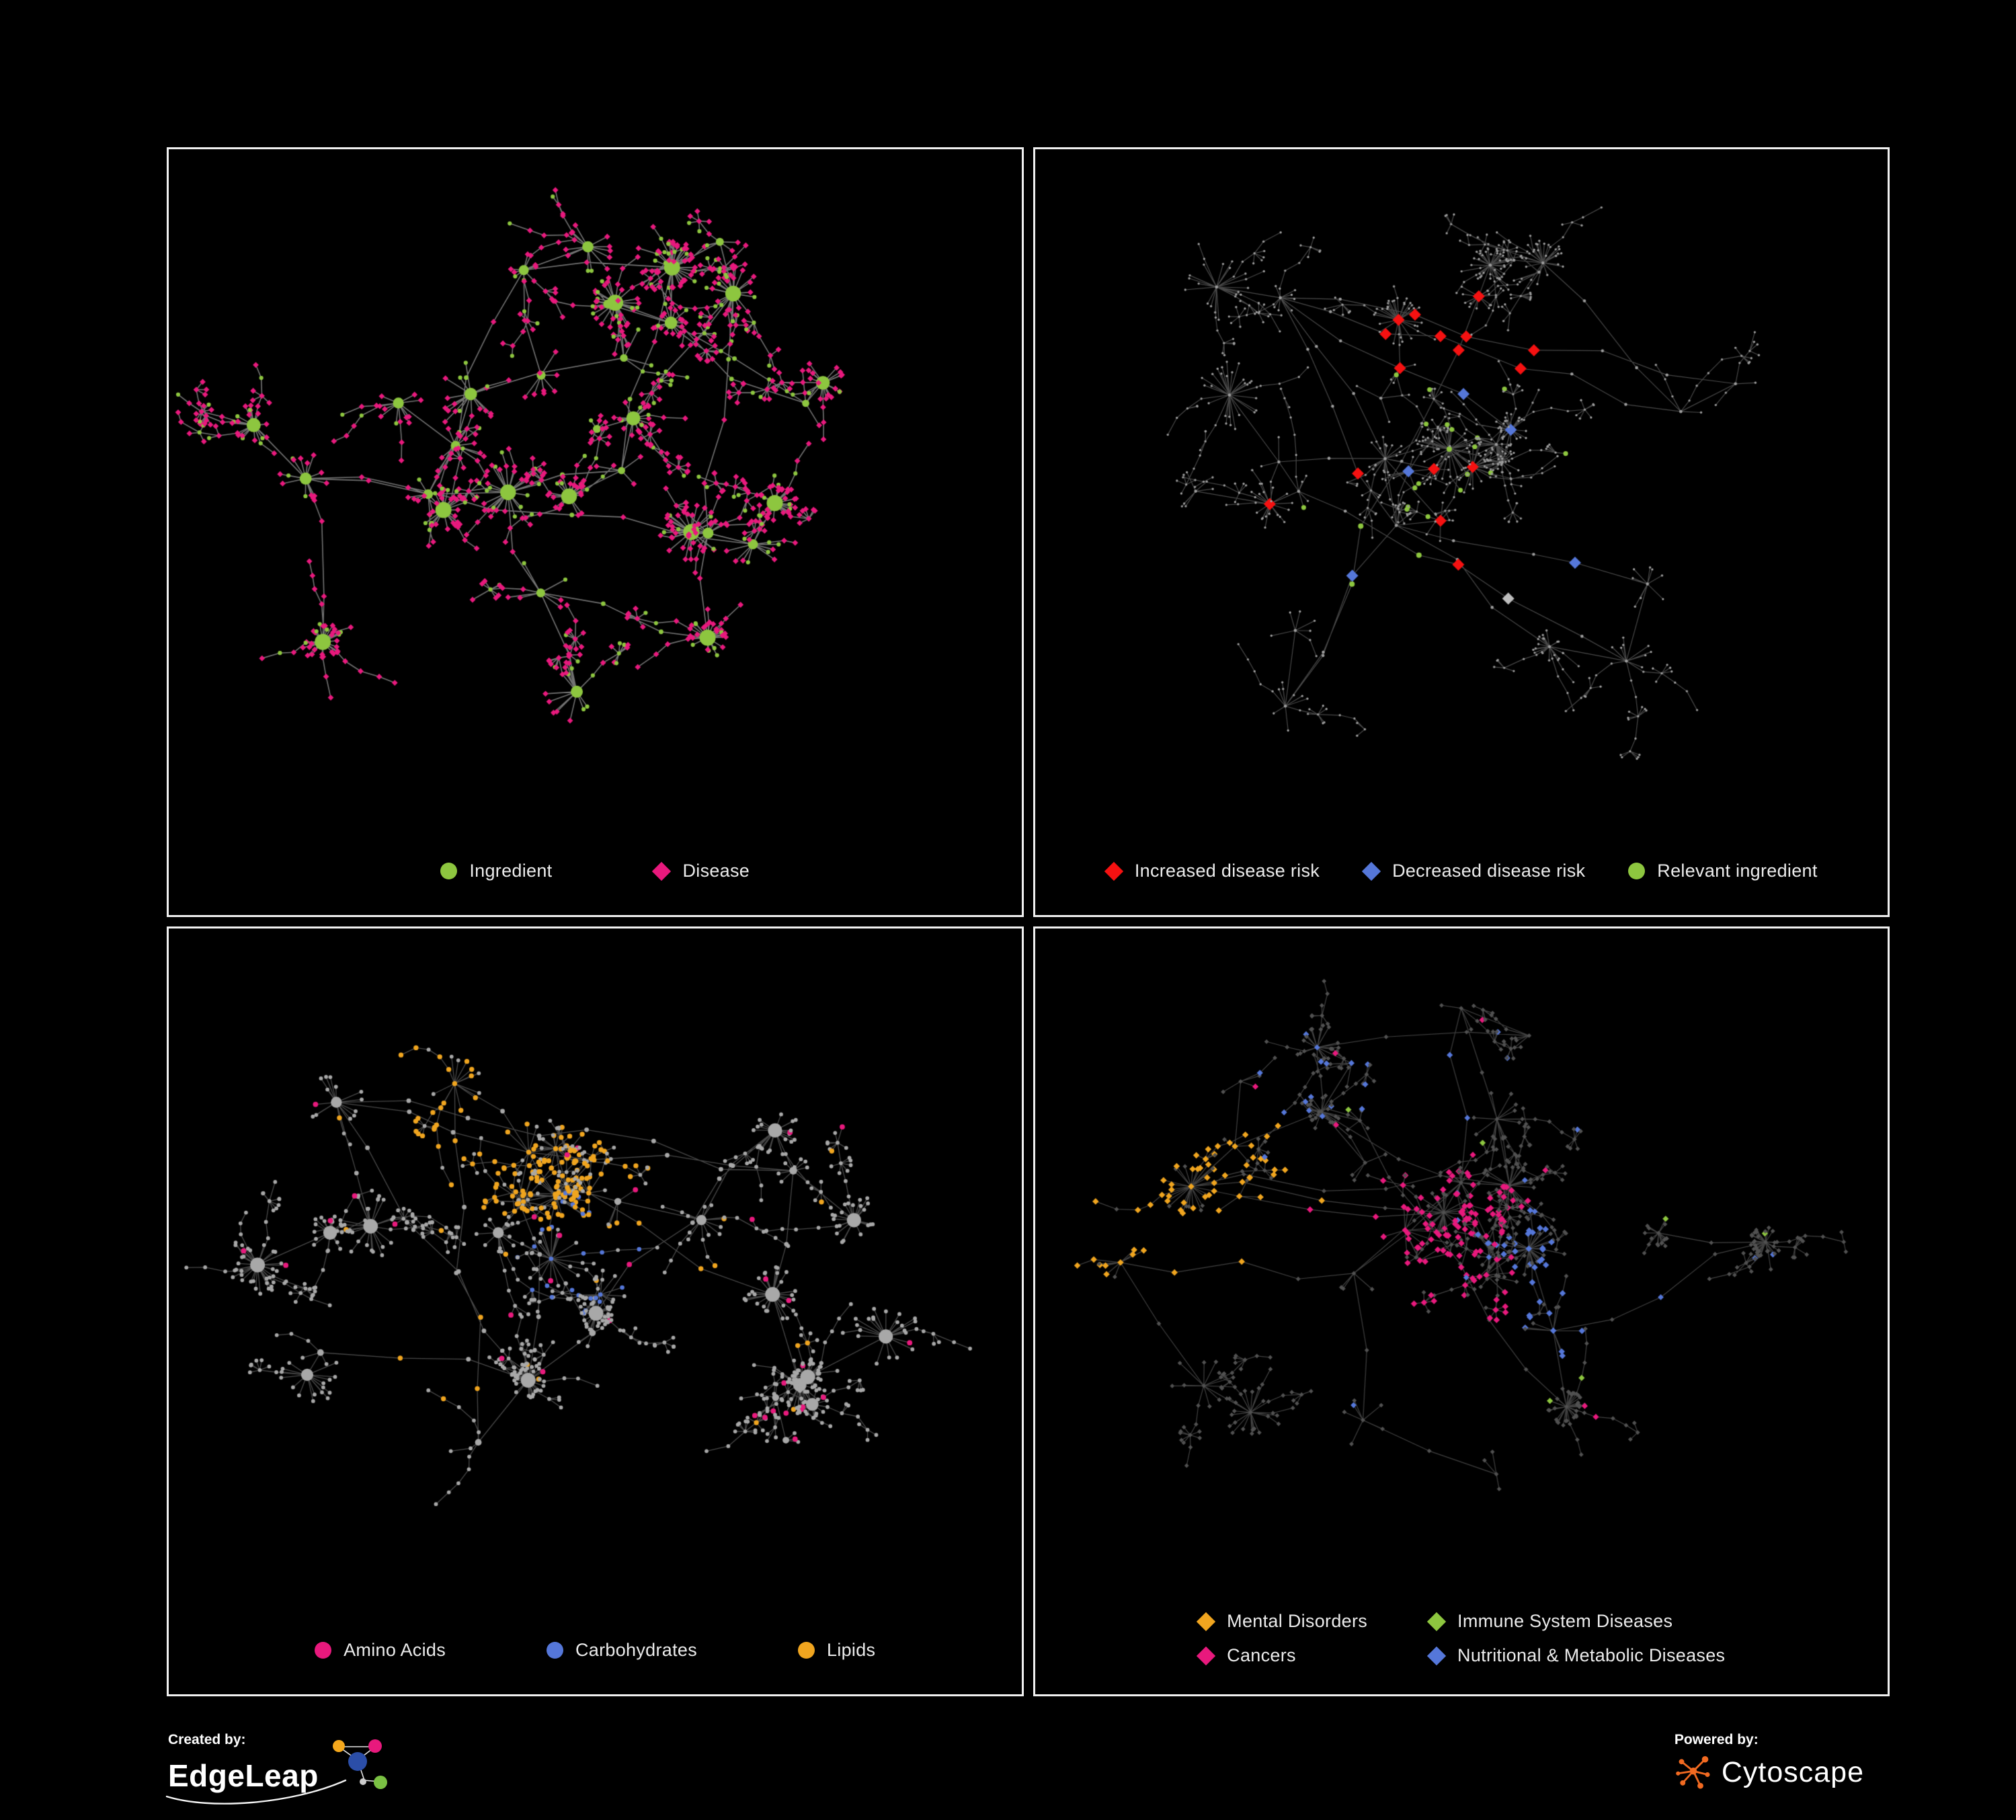  I want to click on legend-label: Disease, so click(716, 871).